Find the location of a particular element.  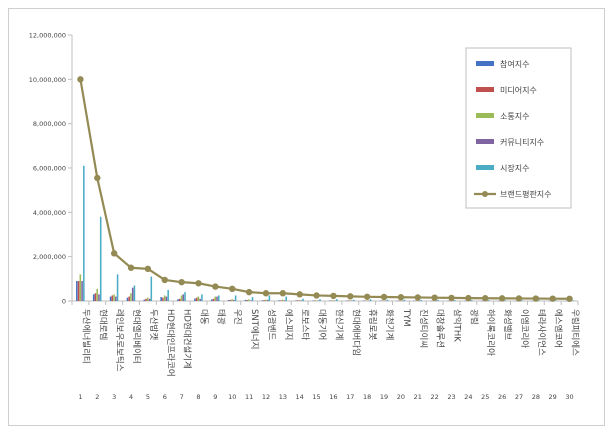

category-label: 이엠코리아 is located at coordinates (524, 328).